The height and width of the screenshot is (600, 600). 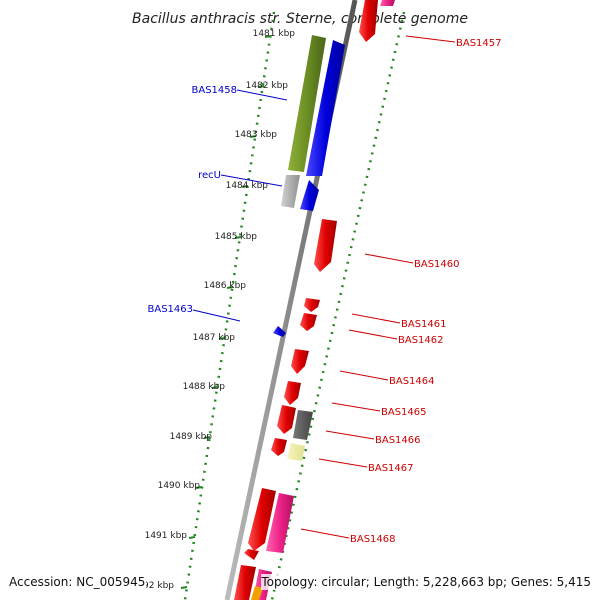 I want to click on scale-label: 1491 kbp, so click(x=166, y=536).